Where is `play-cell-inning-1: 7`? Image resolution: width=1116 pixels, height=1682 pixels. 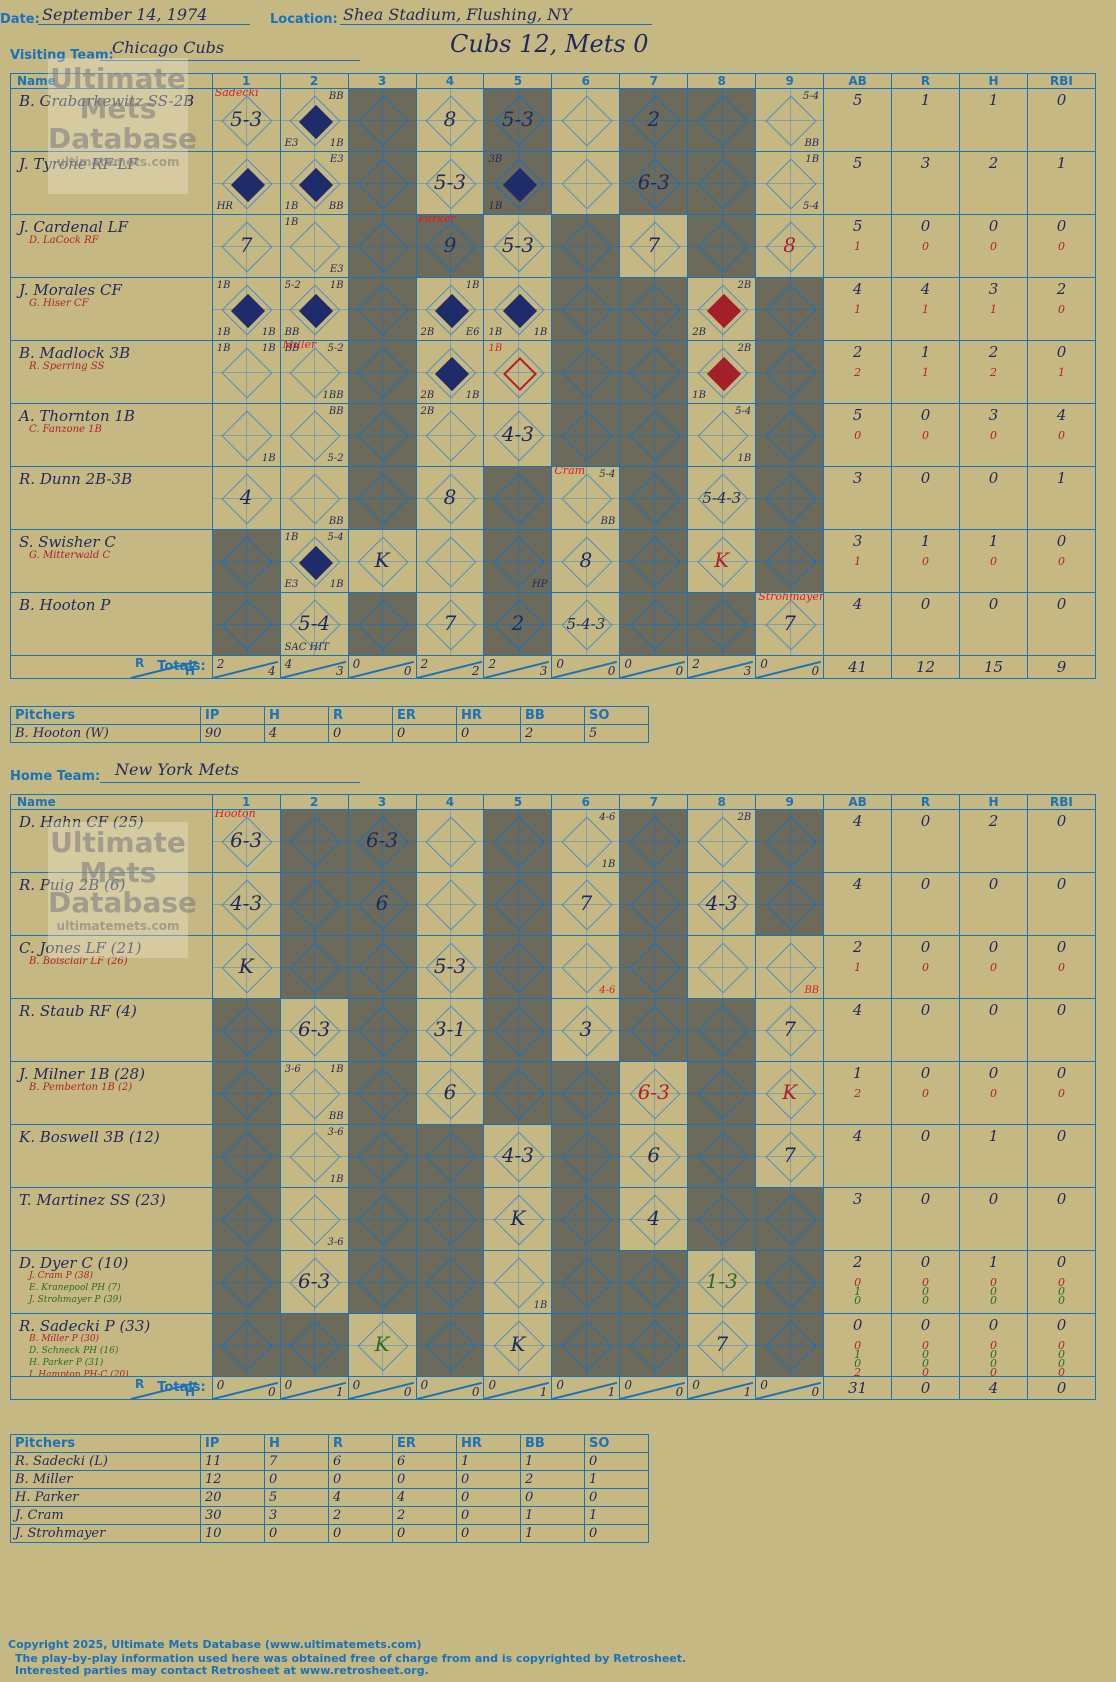
play-cell-inning-1: 7 is located at coordinates (246, 246).